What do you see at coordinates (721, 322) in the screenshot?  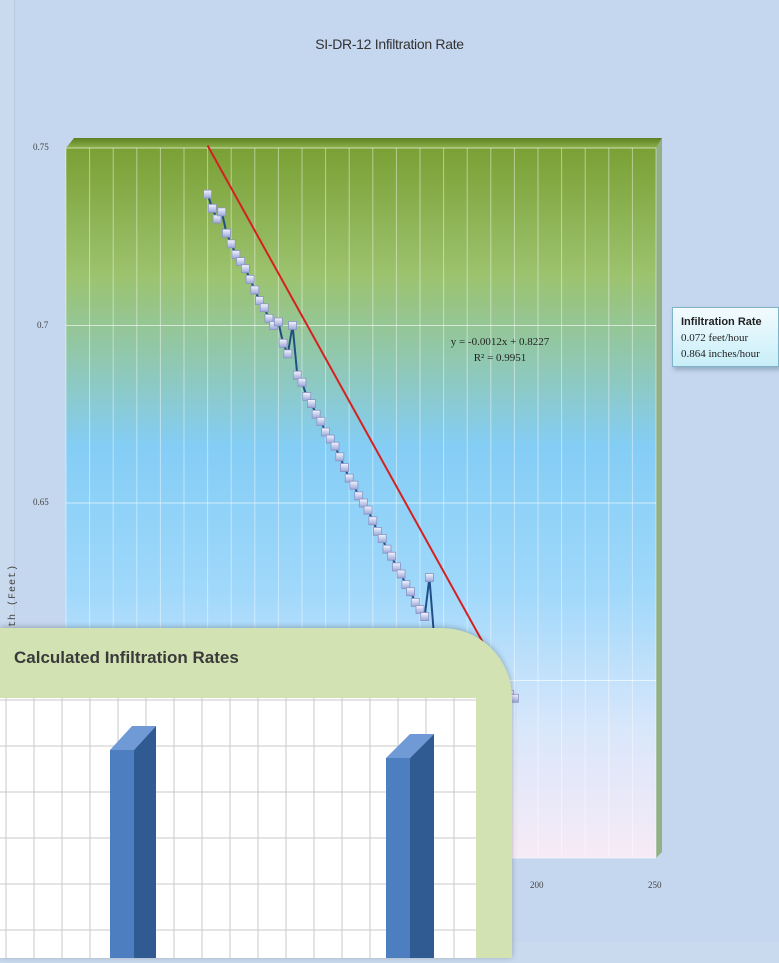 I see `rate-box-title: Infiltration Rate` at bounding box center [721, 322].